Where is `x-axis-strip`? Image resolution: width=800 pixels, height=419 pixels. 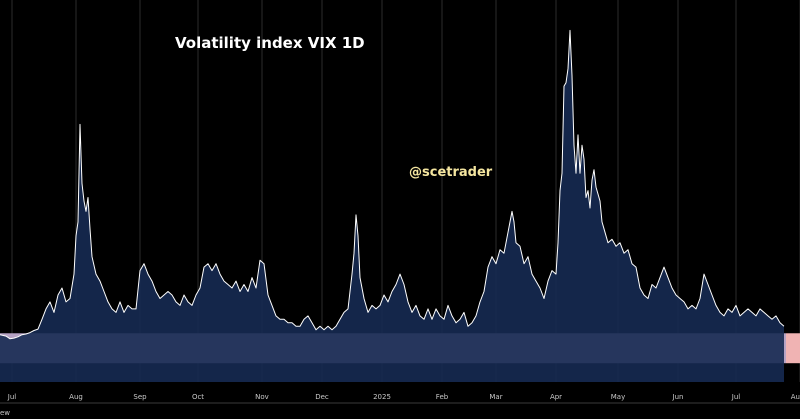 x-axis-strip is located at coordinates (400, 400).